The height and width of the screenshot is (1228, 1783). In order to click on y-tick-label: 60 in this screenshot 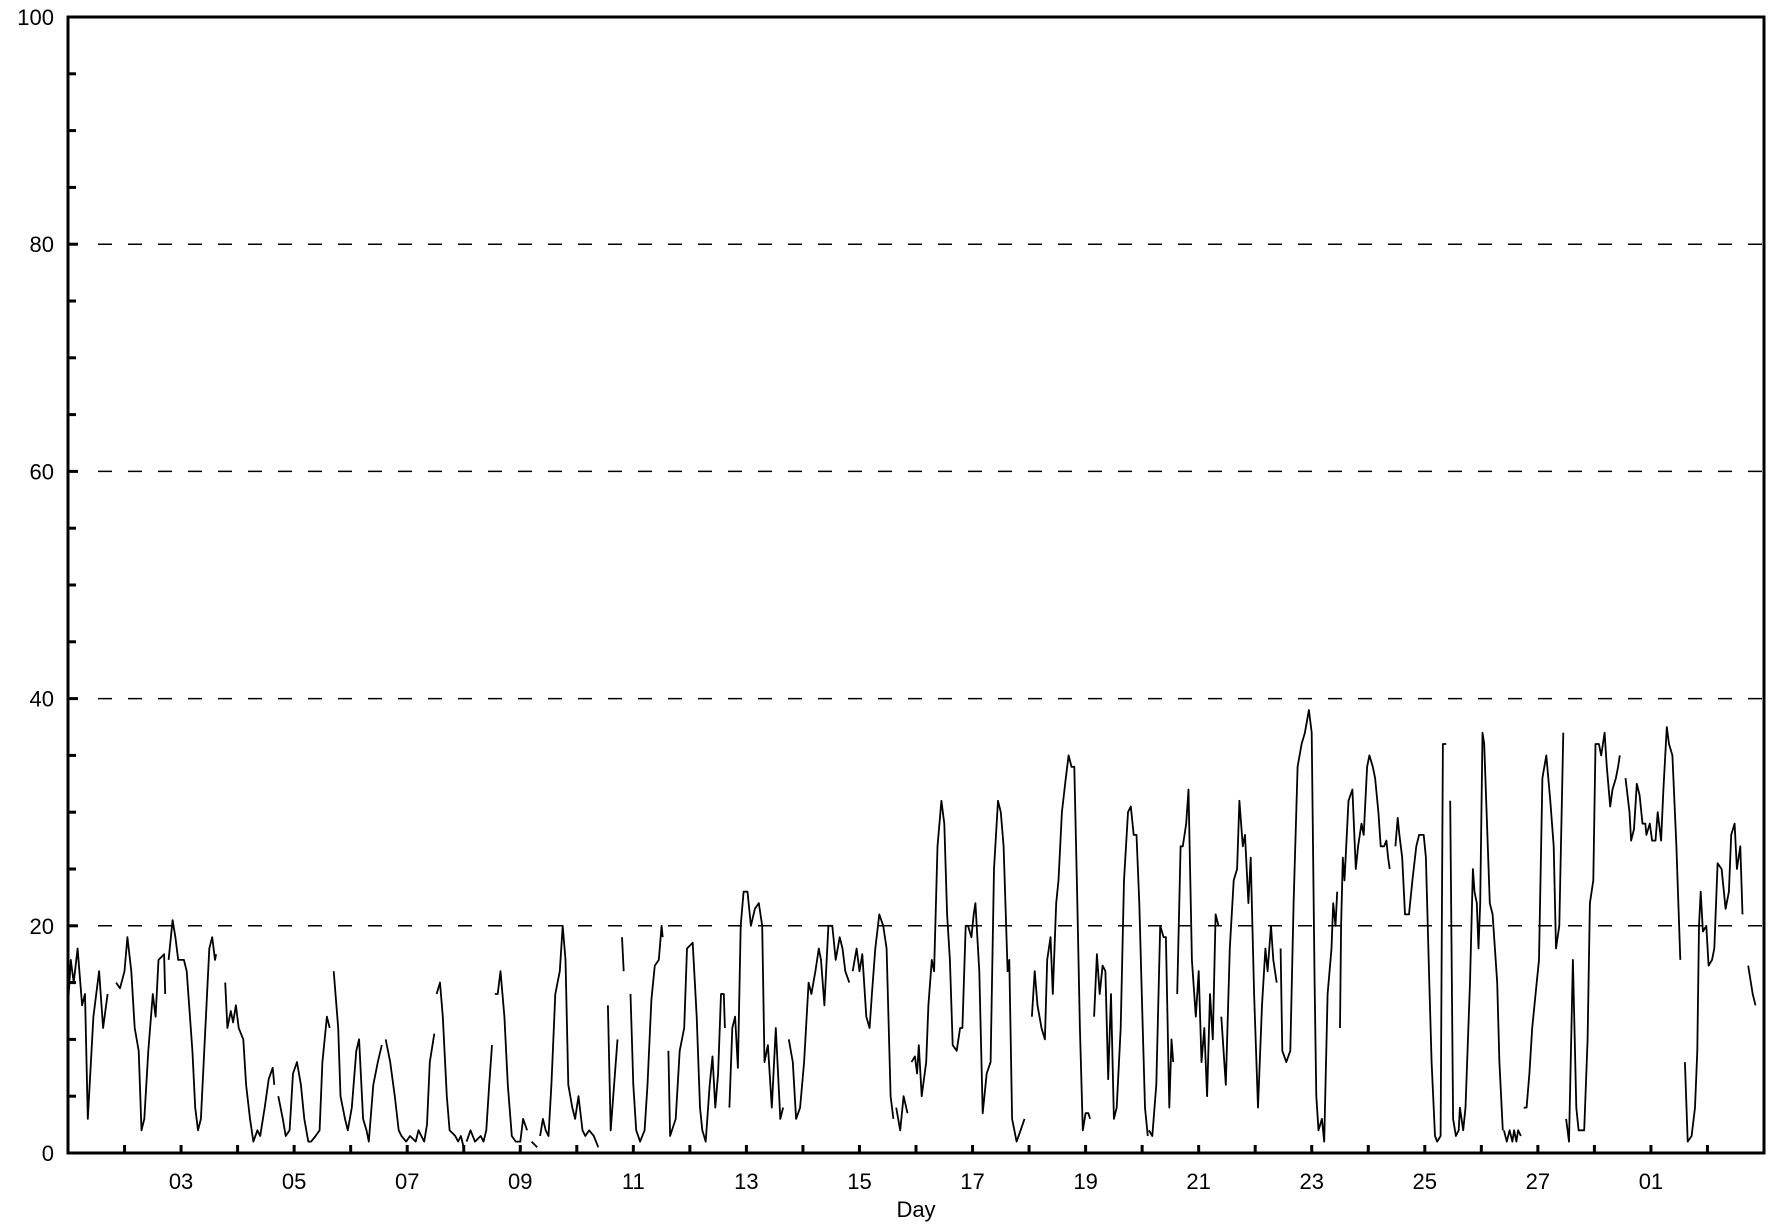, I will do `click(42, 471)`.